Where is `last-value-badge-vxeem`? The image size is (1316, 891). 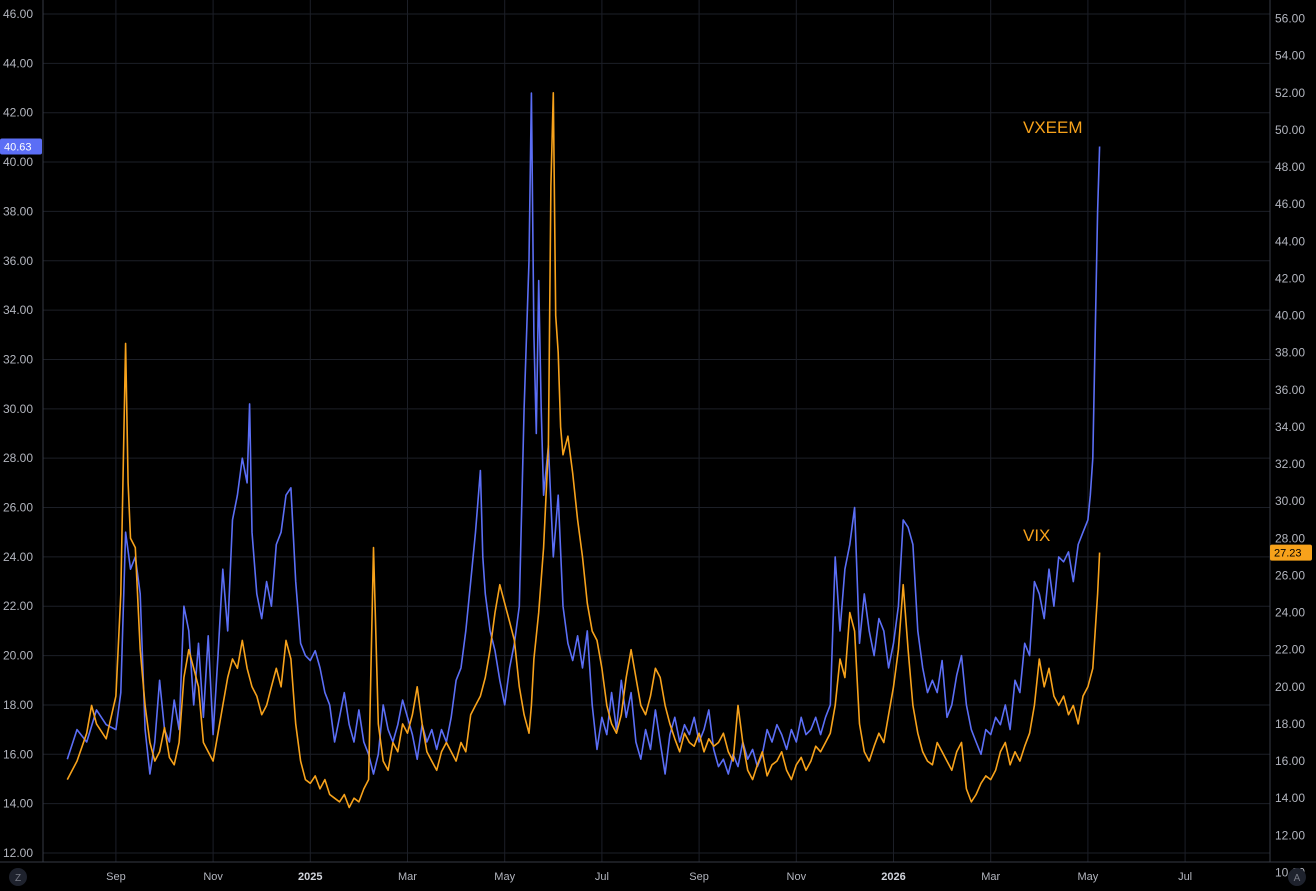 last-value-badge-vxeem is located at coordinates (21, 146).